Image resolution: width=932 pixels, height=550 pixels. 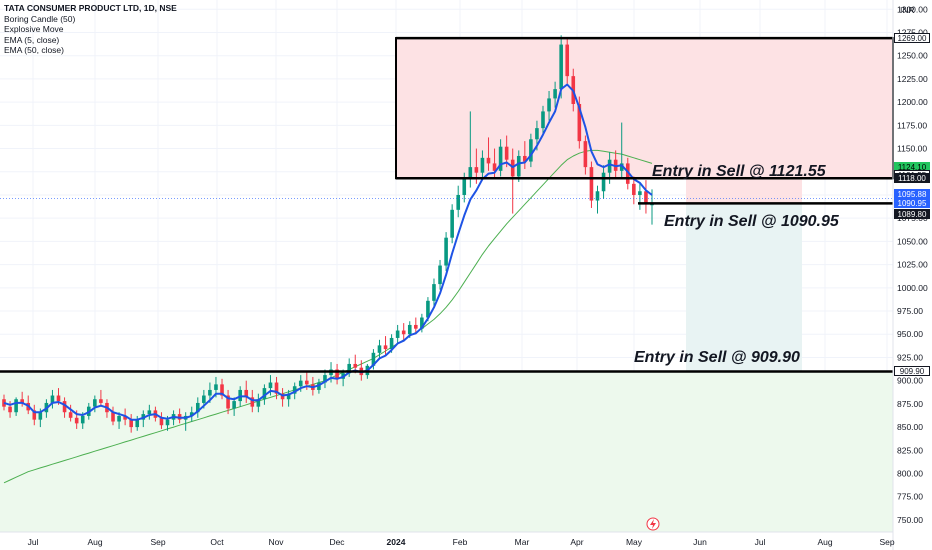 What do you see at coordinates (912, 178) in the screenshot?
I see `price-badge: 1118.00` at bounding box center [912, 178].